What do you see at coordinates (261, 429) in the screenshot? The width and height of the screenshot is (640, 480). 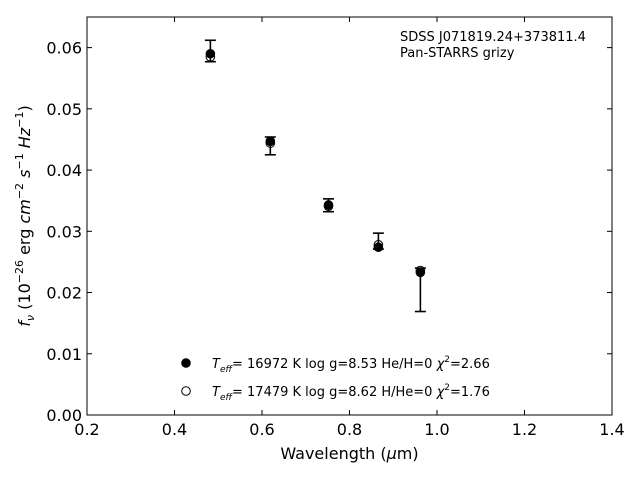 I see `x-tick-label: 0.6` at bounding box center [261, 429].